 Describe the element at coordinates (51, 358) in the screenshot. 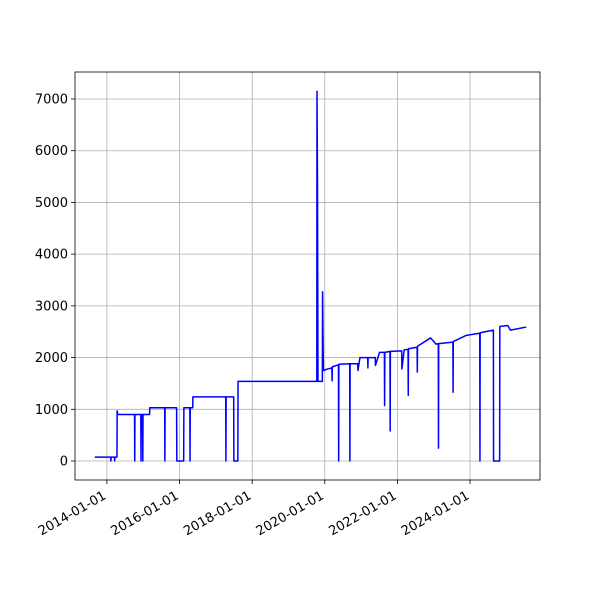

I see `y-tick-label: 2000` at that location.